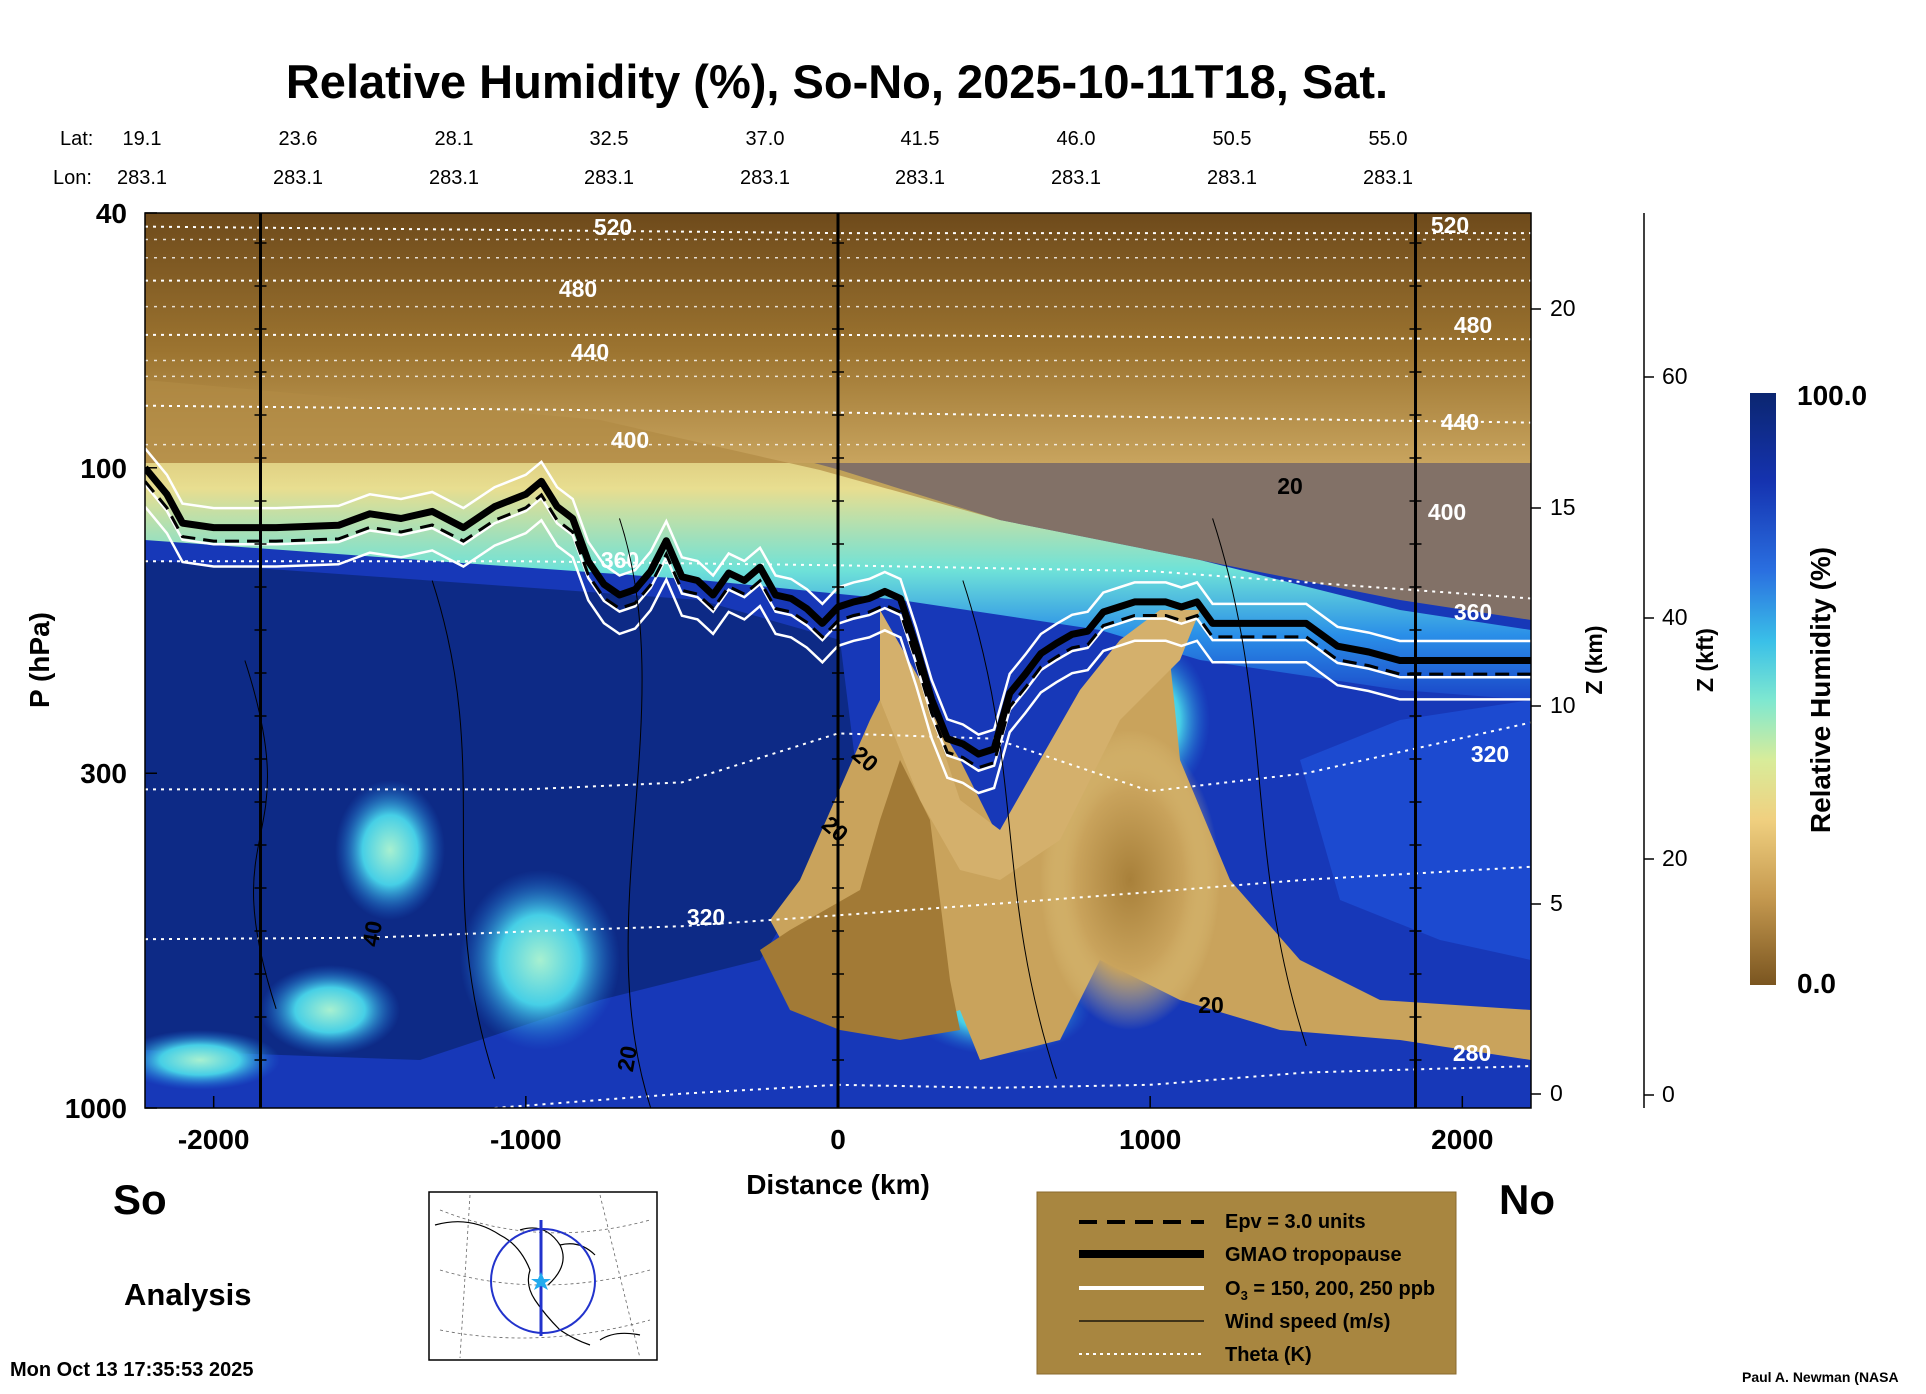  Describe the element at coordinates (838, 757) in the screenshot. I see `theta-contour` at that location.